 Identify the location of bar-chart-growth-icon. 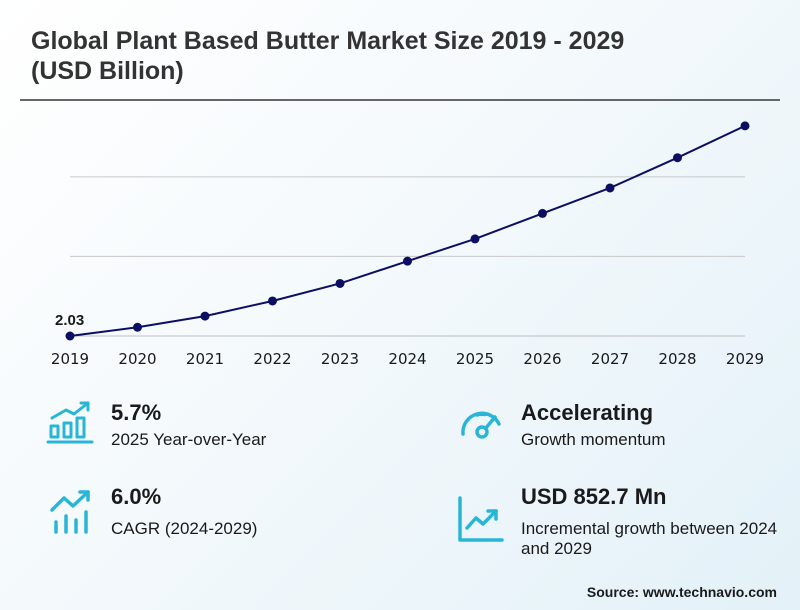
(70, 422).